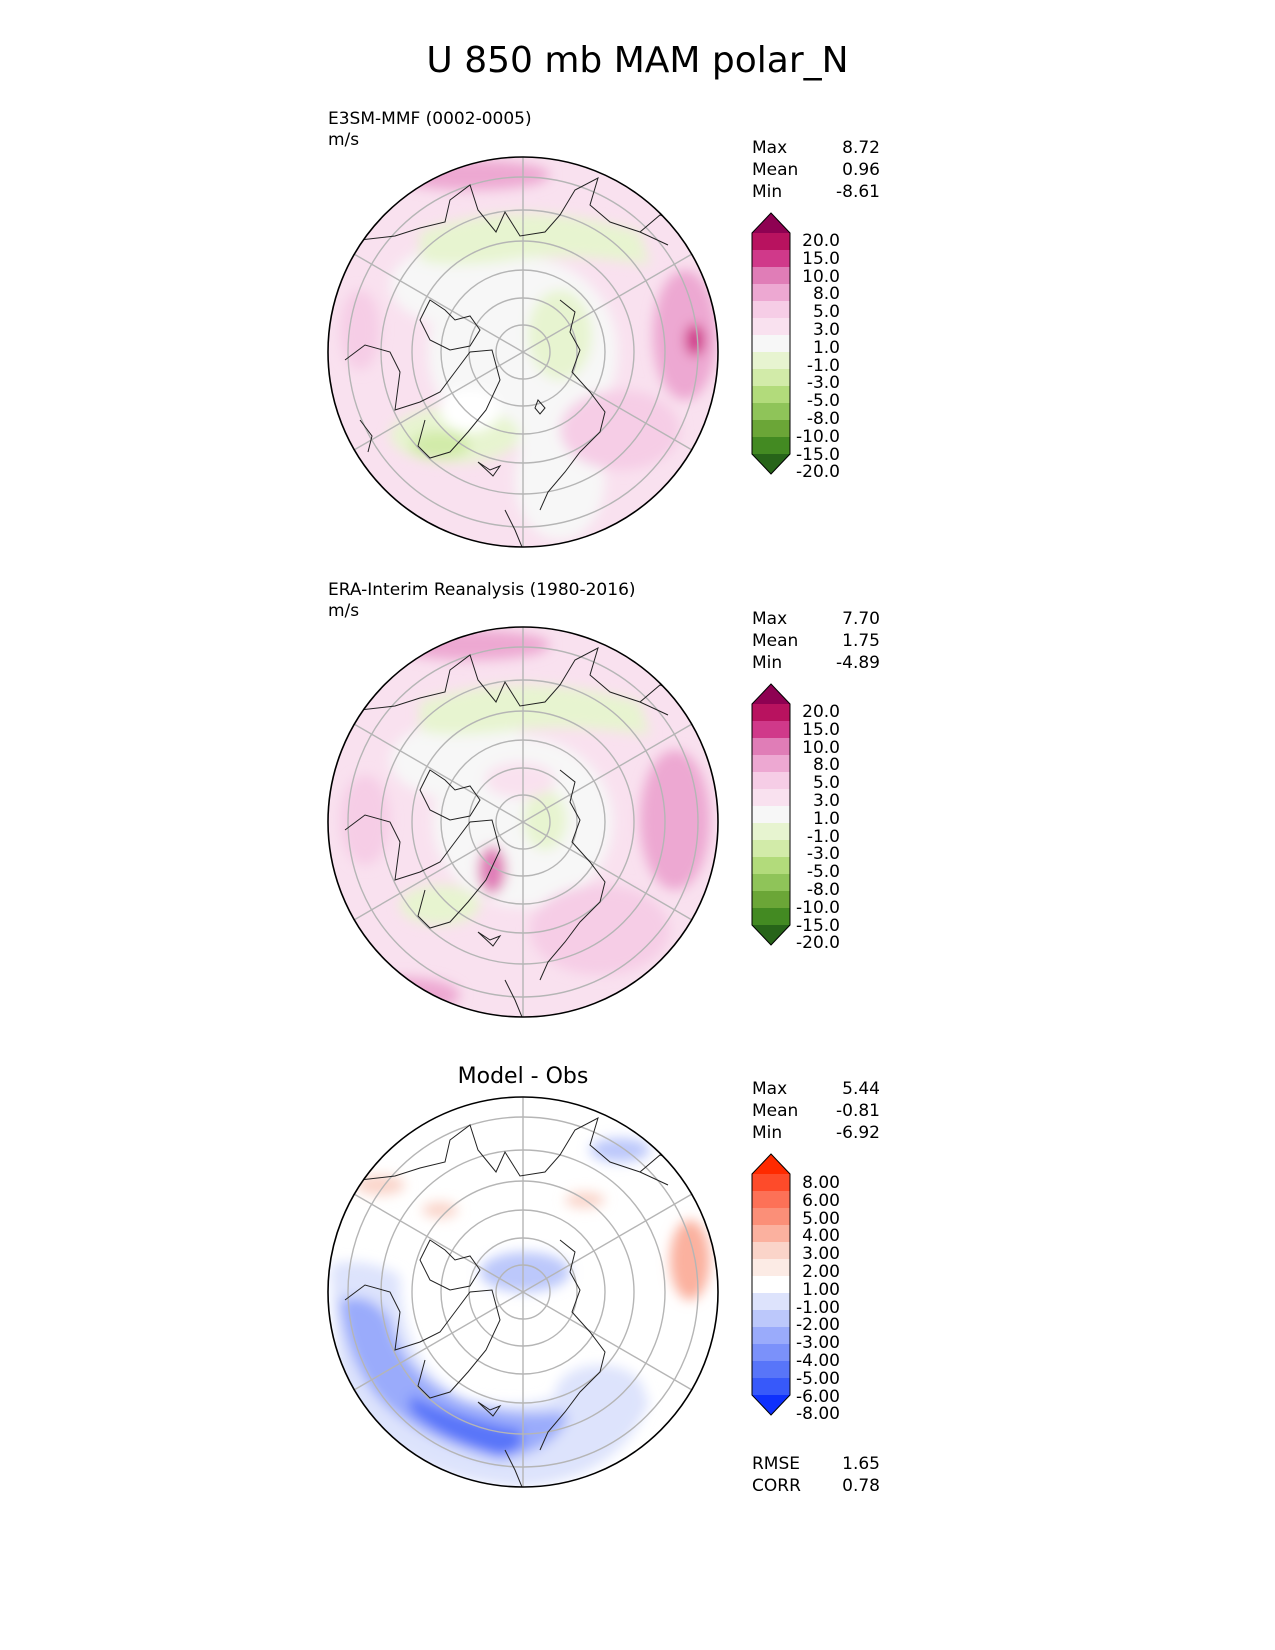  What do you see at coordinates (821, 1200) in the screenshot?
I see `colorbar-tick-label: 6.00` at bounding box center [821, 1200].